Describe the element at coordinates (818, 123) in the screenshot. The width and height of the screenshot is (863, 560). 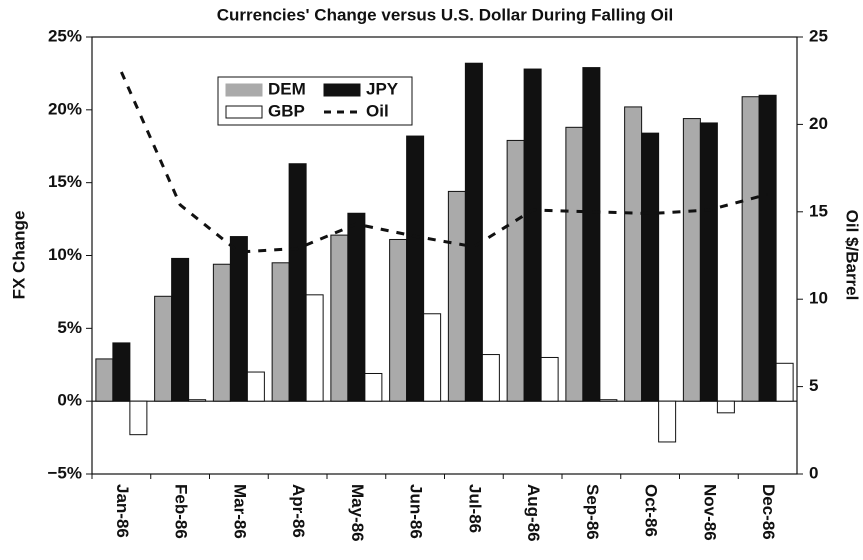
I see `y2-tick-label: 20` at that location.